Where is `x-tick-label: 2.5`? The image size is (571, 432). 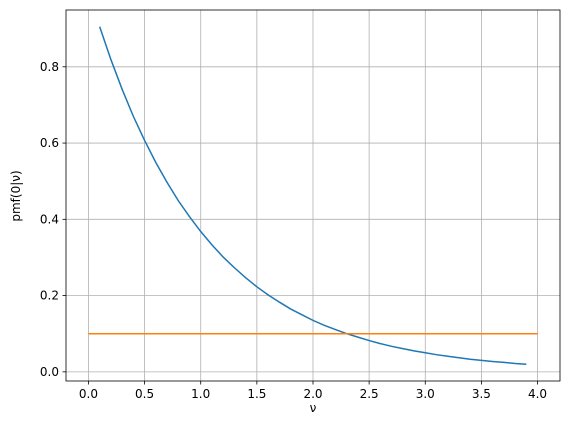 x-tick-label: 2.5 is located at coordinates (369, 394).